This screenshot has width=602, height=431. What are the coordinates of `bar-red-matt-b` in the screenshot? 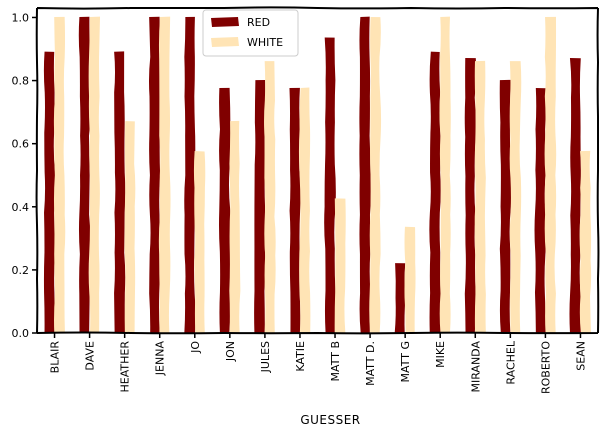 It's located at (330, 185).